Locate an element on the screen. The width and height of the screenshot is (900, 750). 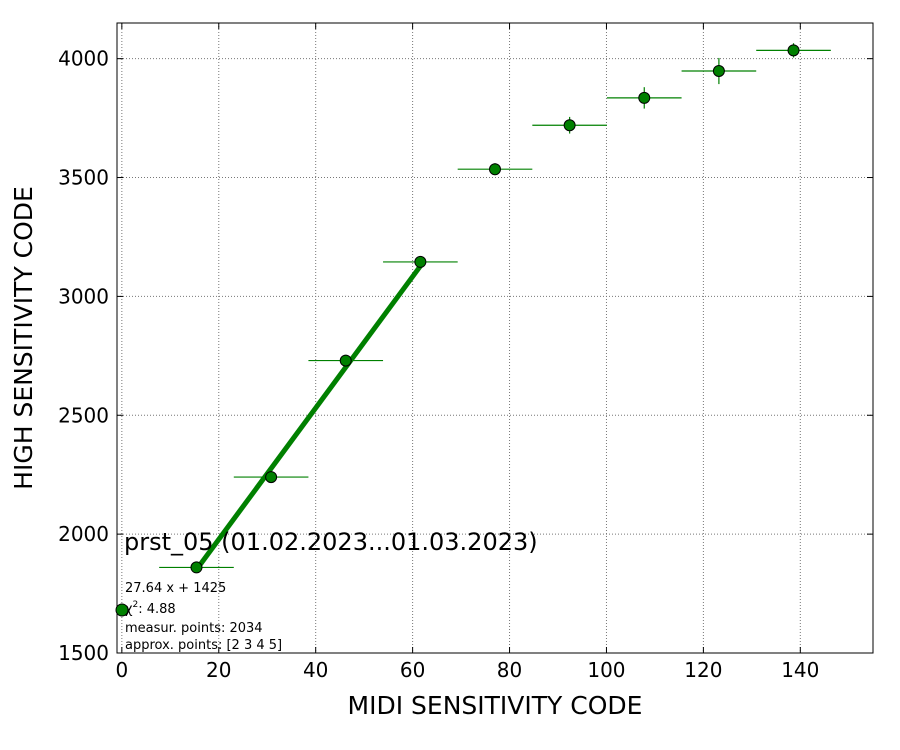
y-tick-label: 2500 is located at coordinates (83, 415).